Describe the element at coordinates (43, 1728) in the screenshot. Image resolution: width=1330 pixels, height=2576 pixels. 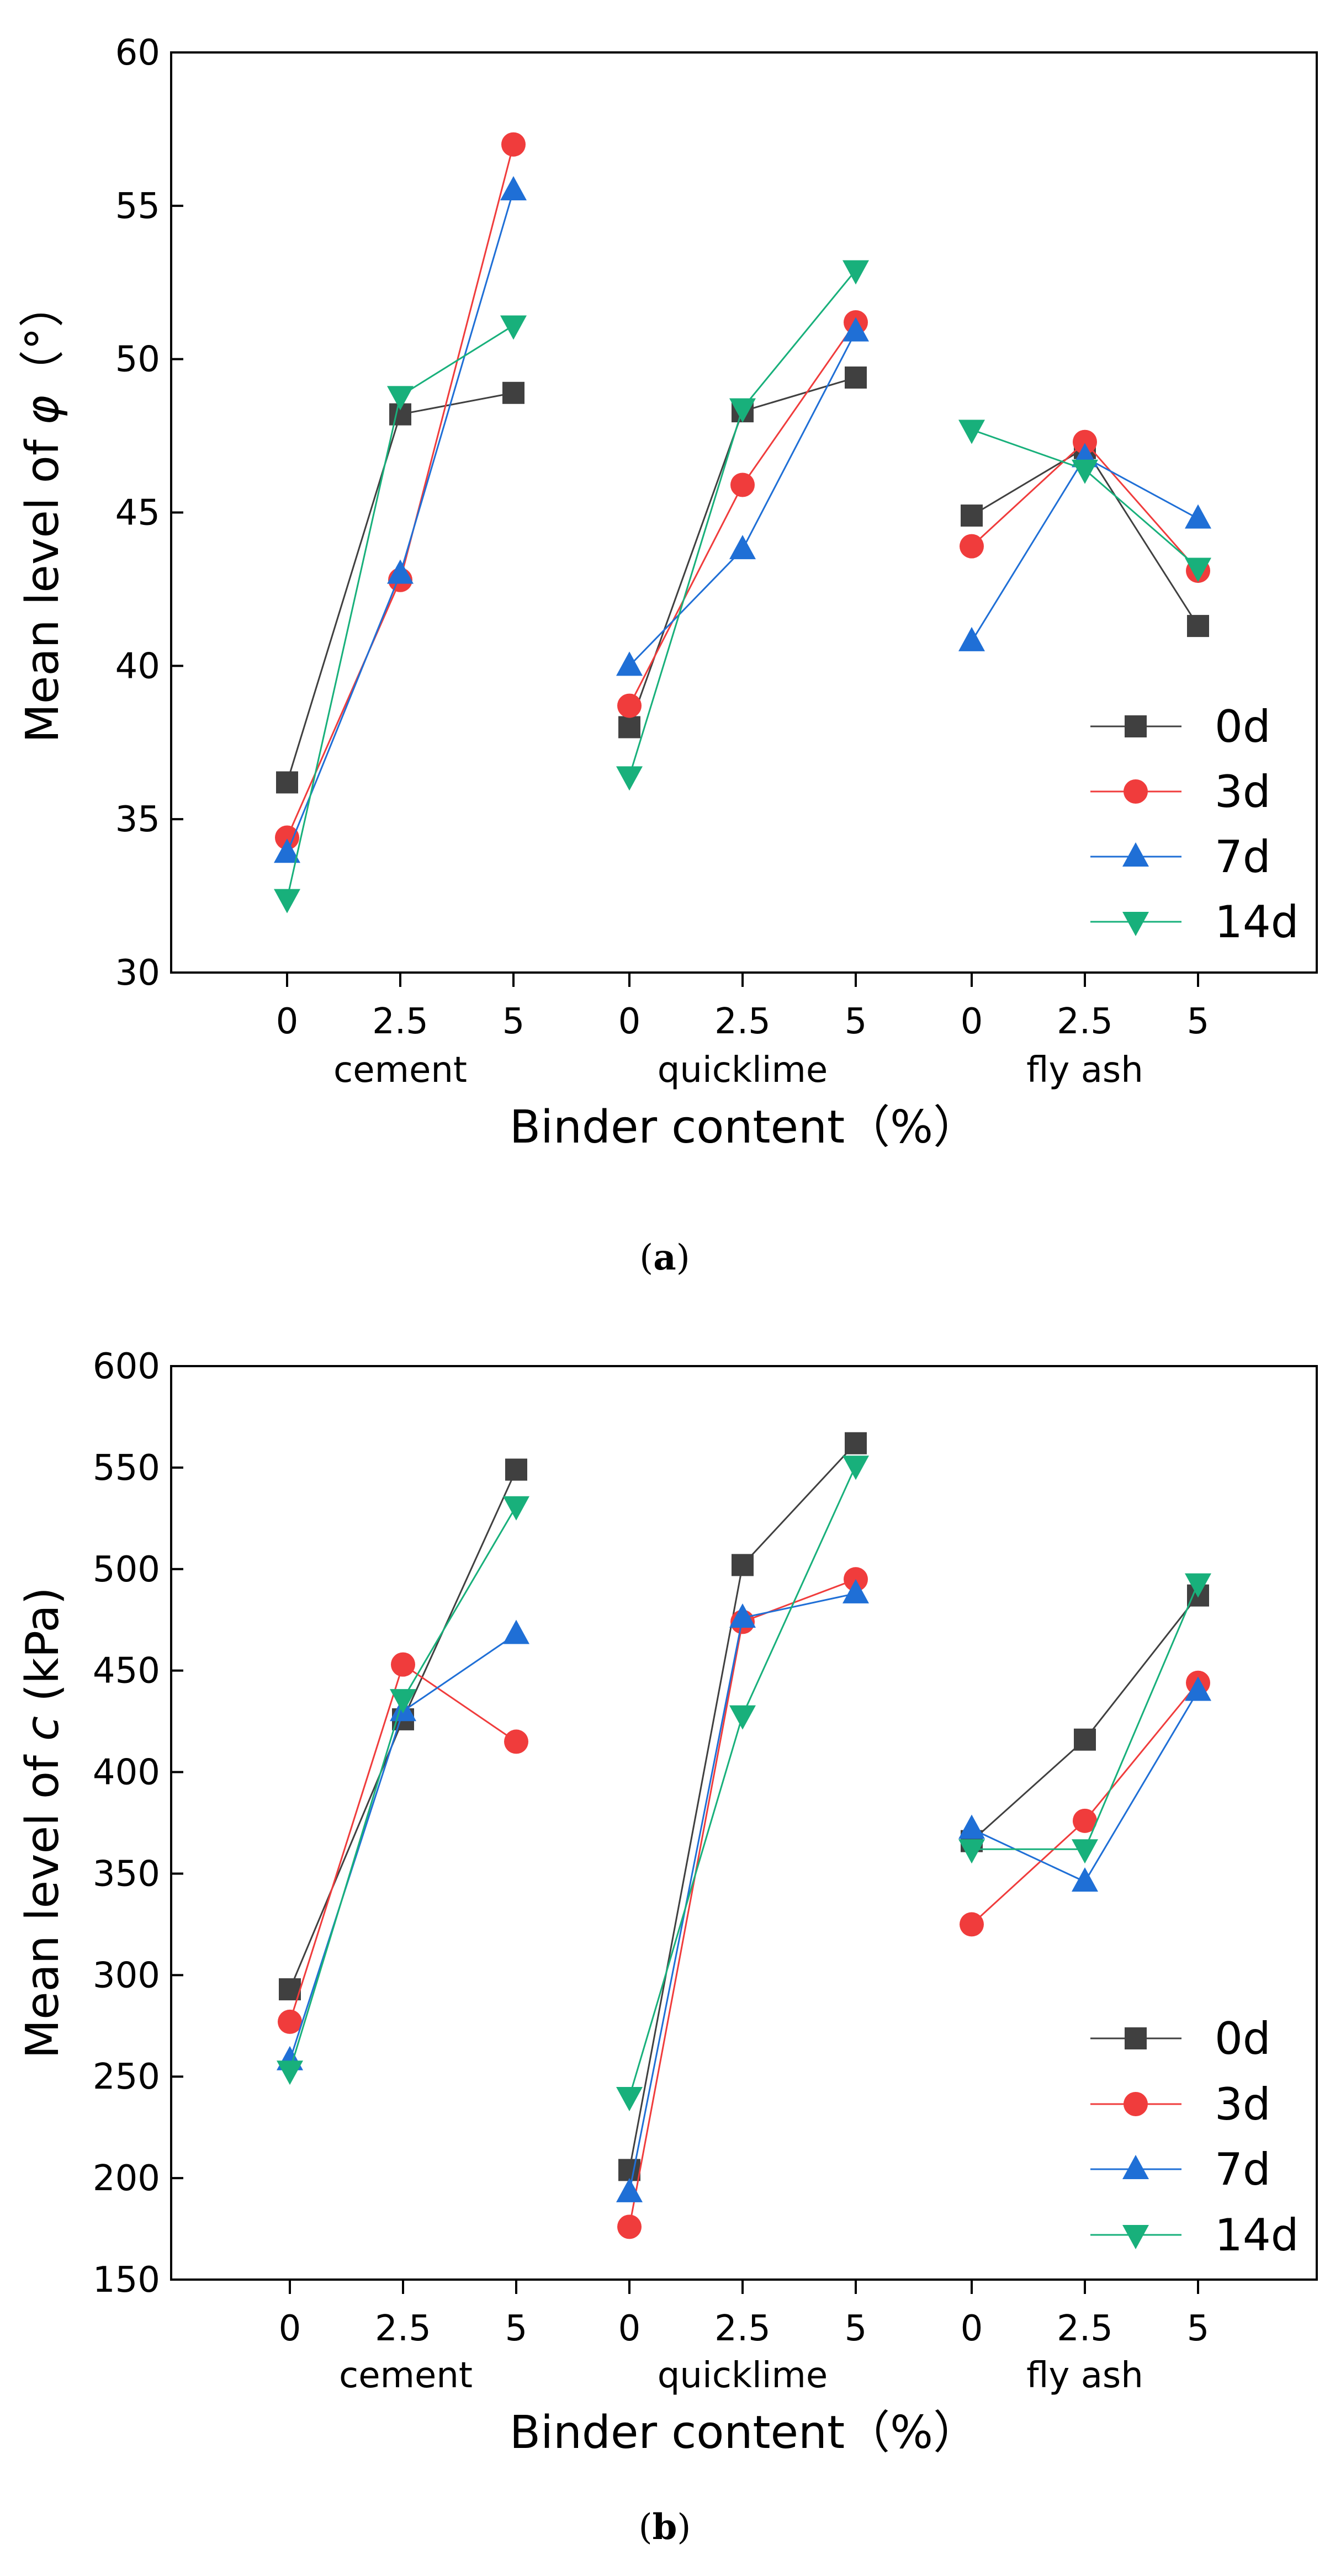
I see `y-axis-title-symbol: c` at that location.